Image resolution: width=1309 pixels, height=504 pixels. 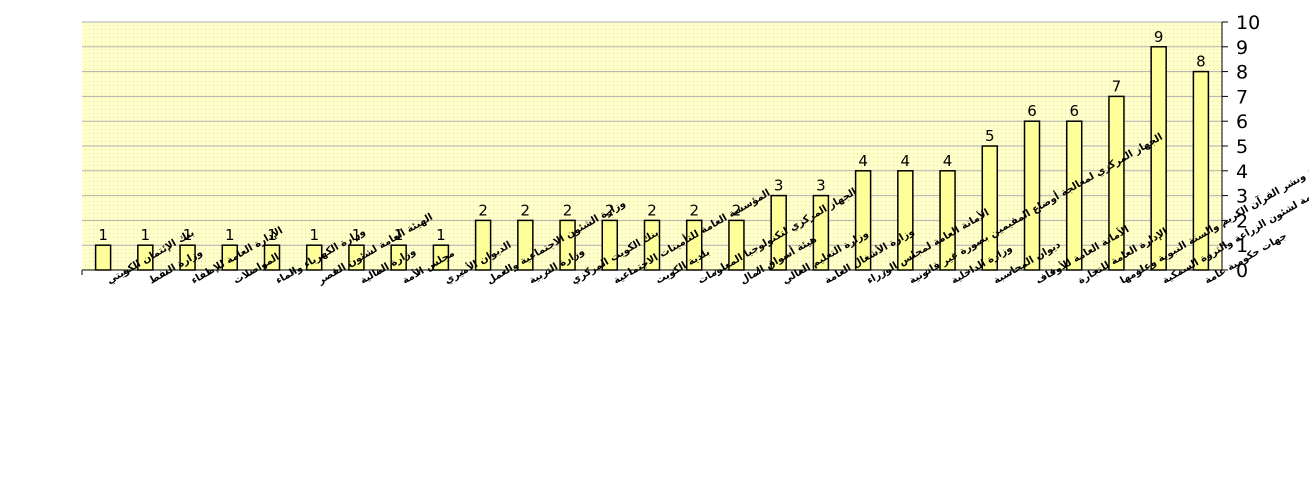 What do you see at coordinates (1117, 86) in the screenshot?
I see `data-label: 7` at bounding box center [1117, 86].